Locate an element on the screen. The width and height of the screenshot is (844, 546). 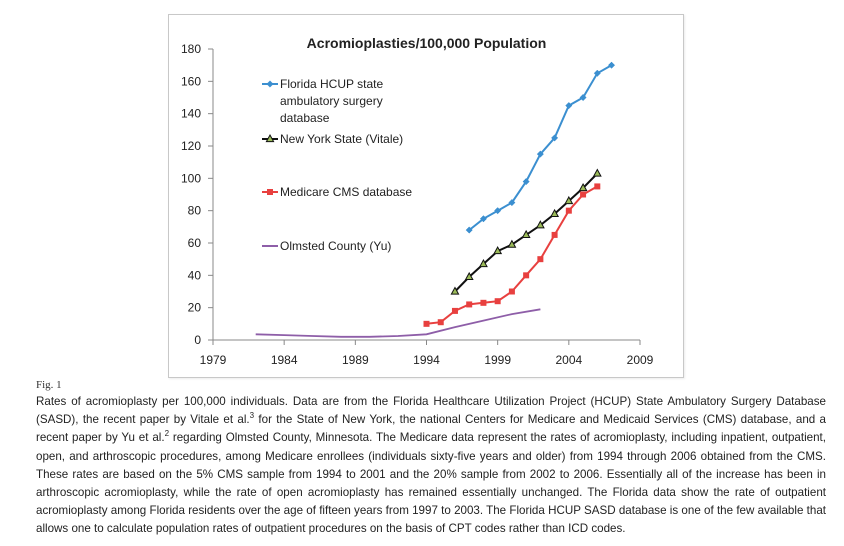
x-tick-label-2004: 2004 is located at coordinates (568, 360).